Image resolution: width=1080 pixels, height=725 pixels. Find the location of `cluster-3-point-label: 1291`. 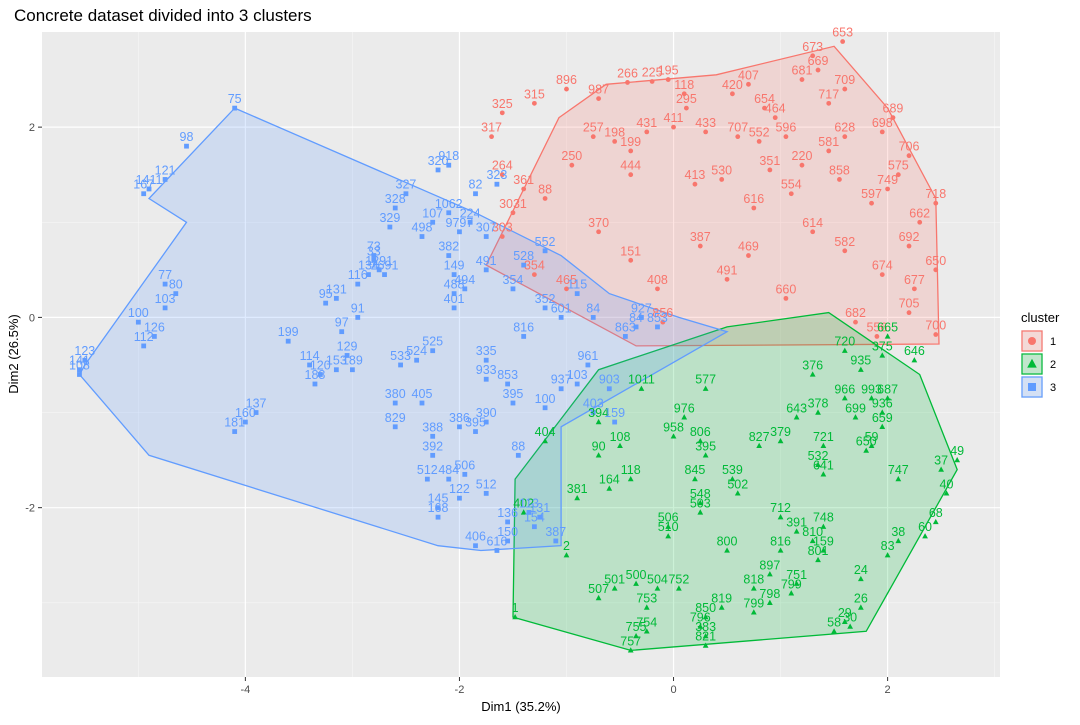

cluster-3-point-label: 1291 is located at coordinates (379, 261).